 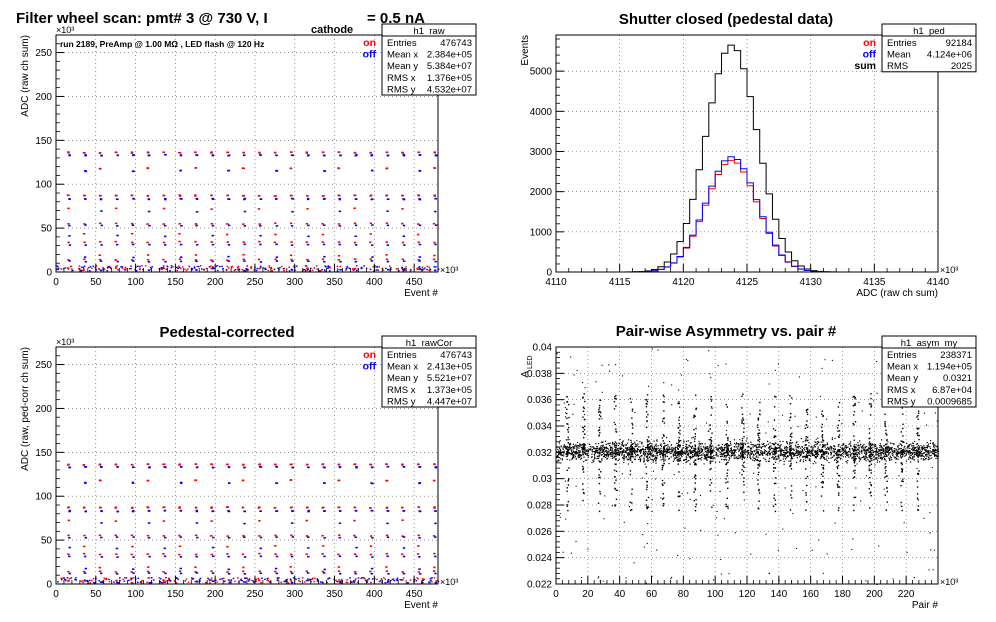 I want to click on x-tick-label: 400, so click(x=374, y=594).